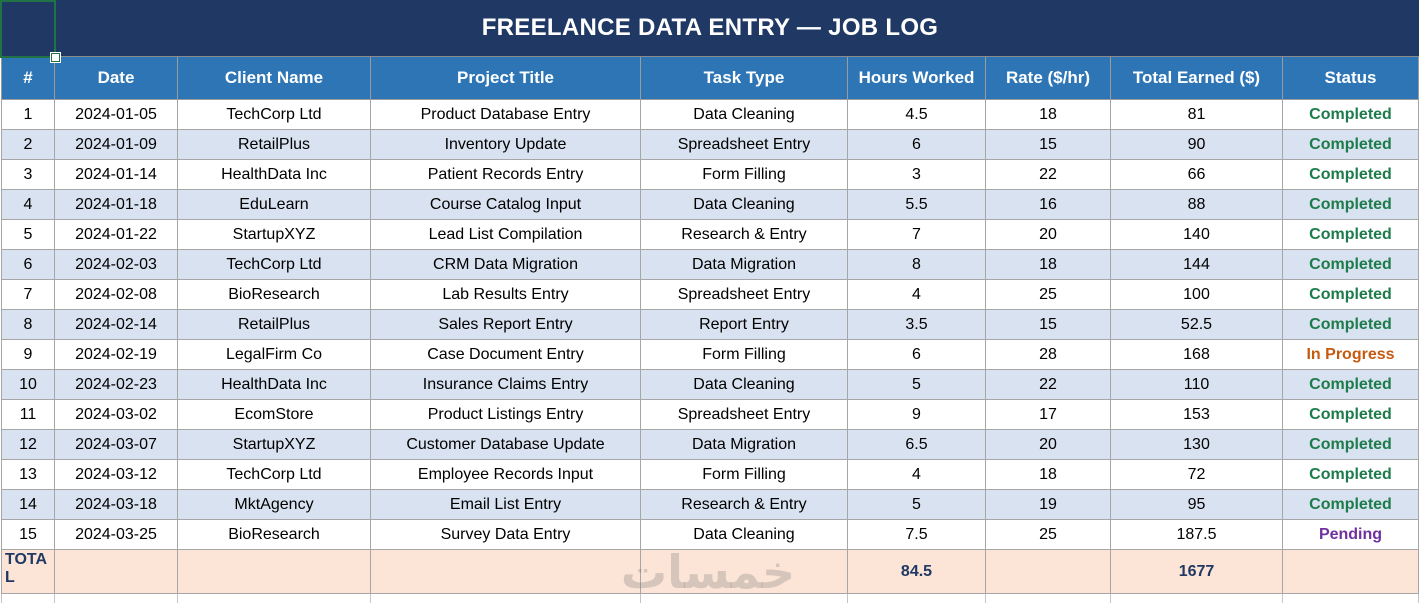 The width and height of the screenshot is (1425, 603). Describe the element at coordinates (1197, 175) in the screenshot. I see `cell-total: 66` at that location.